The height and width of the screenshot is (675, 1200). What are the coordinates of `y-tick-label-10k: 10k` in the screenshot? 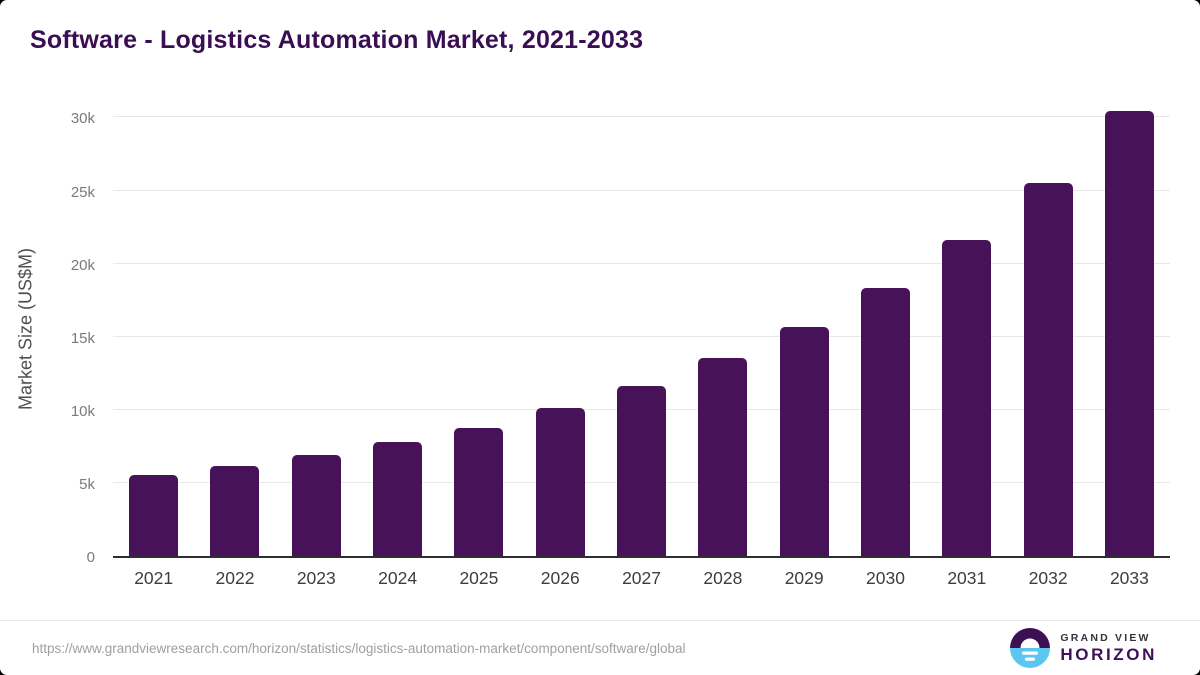 It's located at (82, 411).